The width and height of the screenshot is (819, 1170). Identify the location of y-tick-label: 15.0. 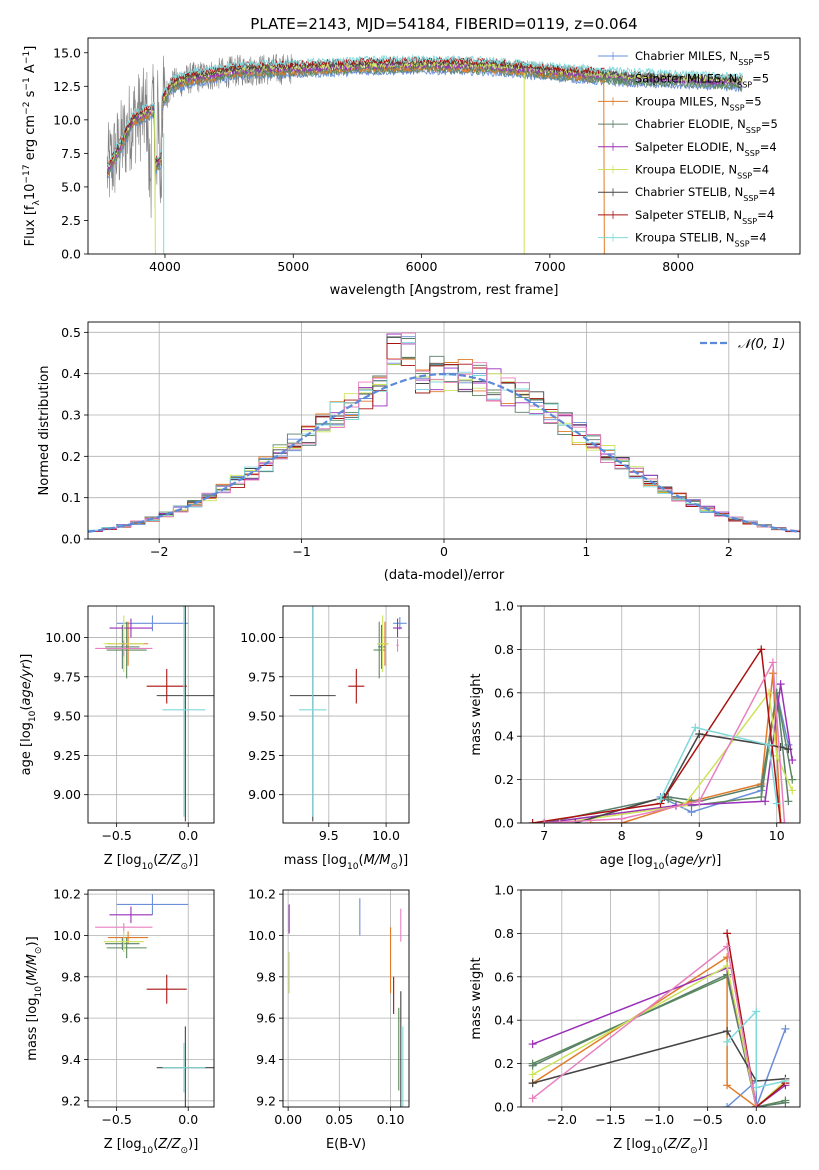
(67, 52).